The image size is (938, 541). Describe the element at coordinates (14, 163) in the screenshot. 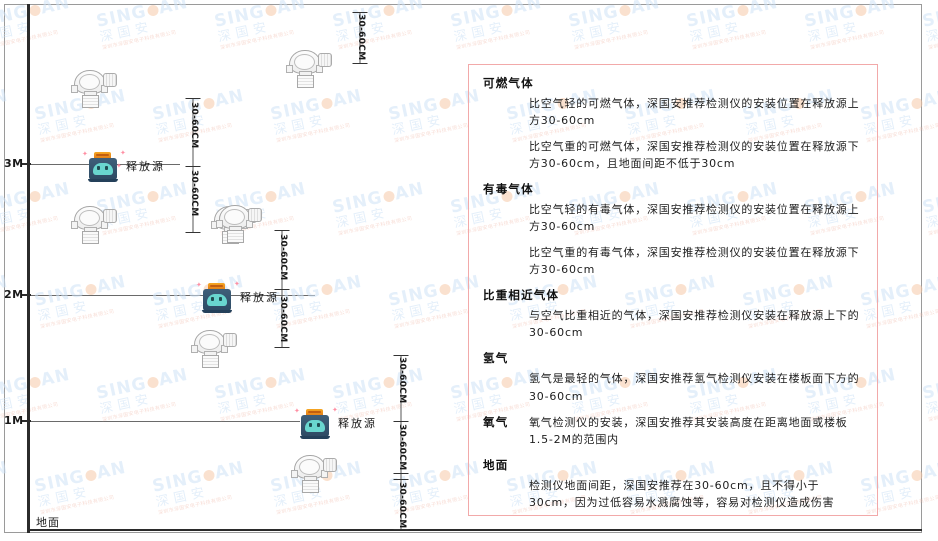

I see `level-label-3m: 3M` at that location.